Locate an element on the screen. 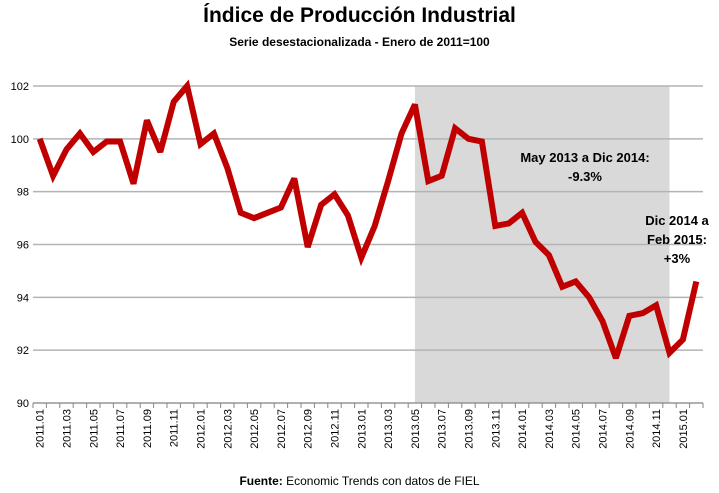 The image size is (719, 493). annotation-text: Dic 2014 a is located at coordinates (677, 220).